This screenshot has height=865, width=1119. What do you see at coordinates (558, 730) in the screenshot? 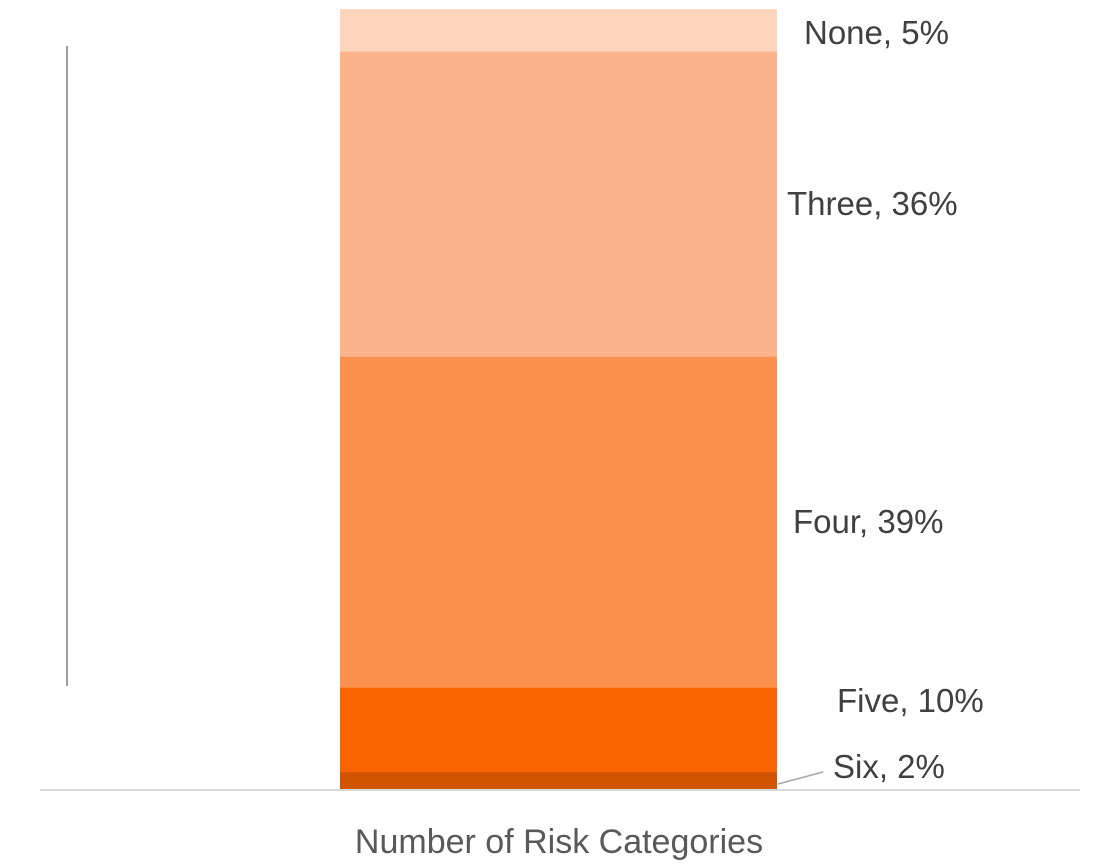
I see `bar-segment-five` at bounding box center [558, 730].